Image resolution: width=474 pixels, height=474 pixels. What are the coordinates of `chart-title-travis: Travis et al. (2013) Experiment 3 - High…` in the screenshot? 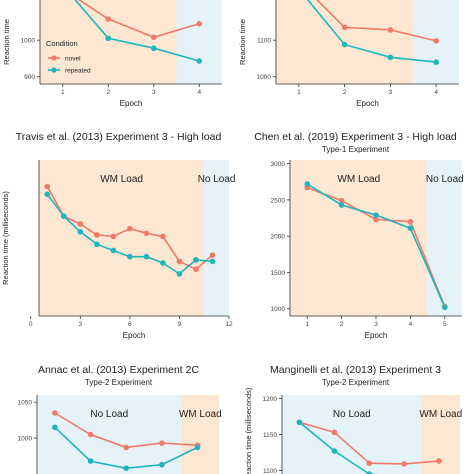 It's located at (118, 137).